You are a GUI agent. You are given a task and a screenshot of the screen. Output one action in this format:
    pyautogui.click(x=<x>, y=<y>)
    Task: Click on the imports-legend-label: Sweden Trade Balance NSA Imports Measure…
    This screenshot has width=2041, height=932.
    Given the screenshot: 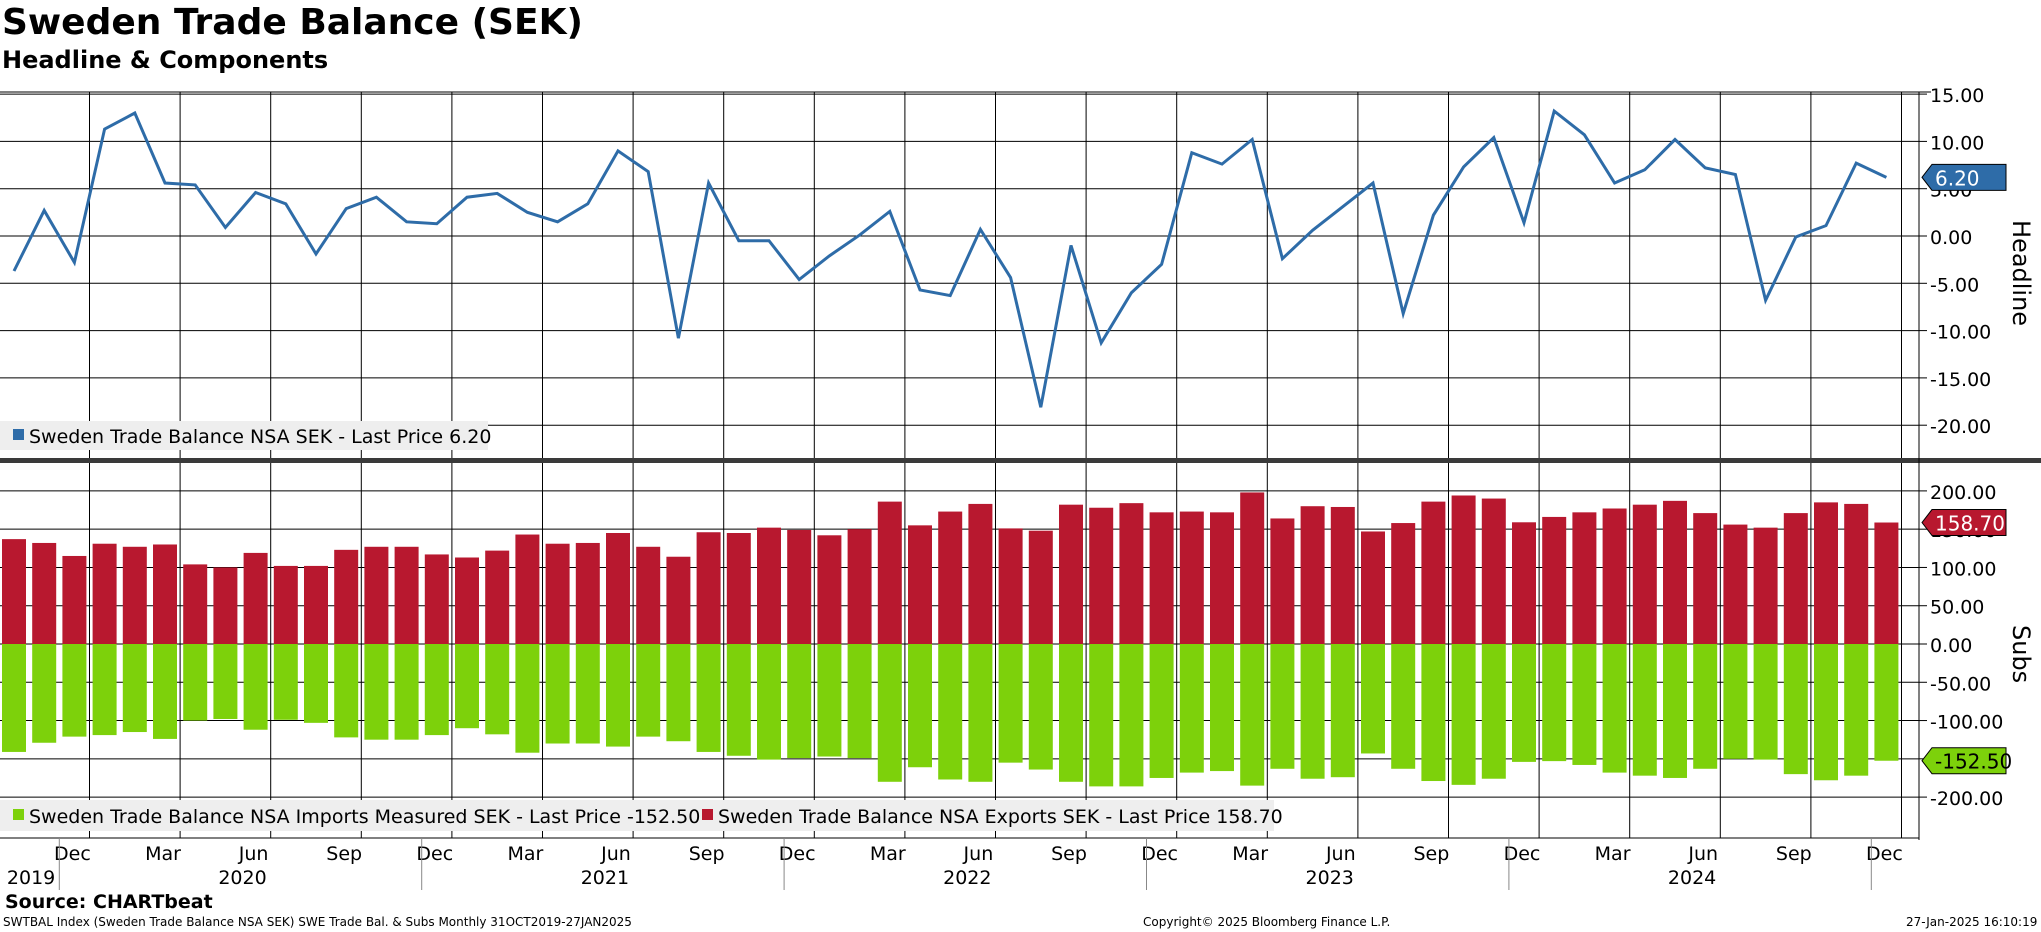 What is the action you would take?
    pyautogui.click(x=364, y=817)
    